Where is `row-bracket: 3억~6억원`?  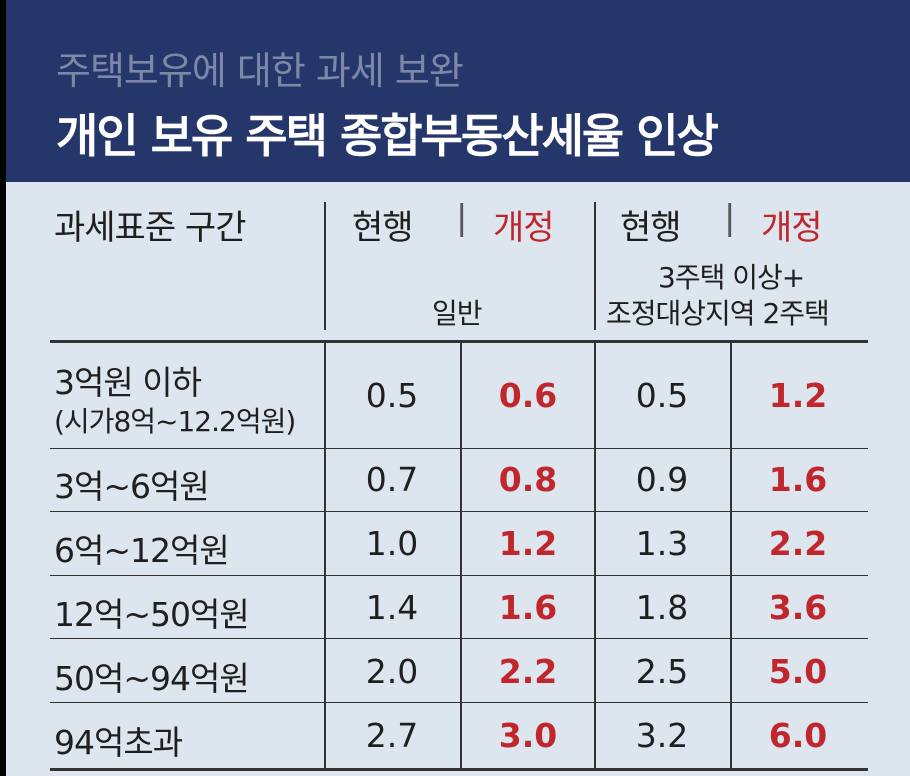 row-bracket: 3억~6억원 is located at coordinates (132, 486).